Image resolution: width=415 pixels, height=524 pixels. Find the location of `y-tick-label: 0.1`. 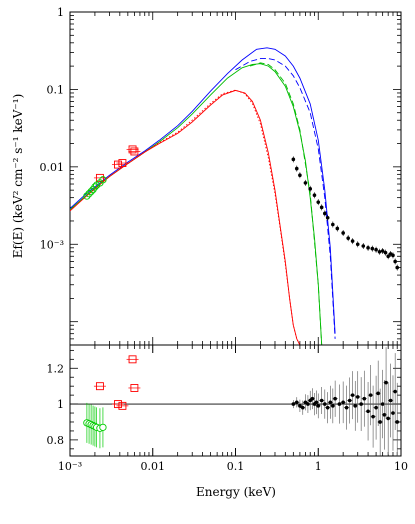

y-tick-label: 0.1 is located at coordinates (56, 89).